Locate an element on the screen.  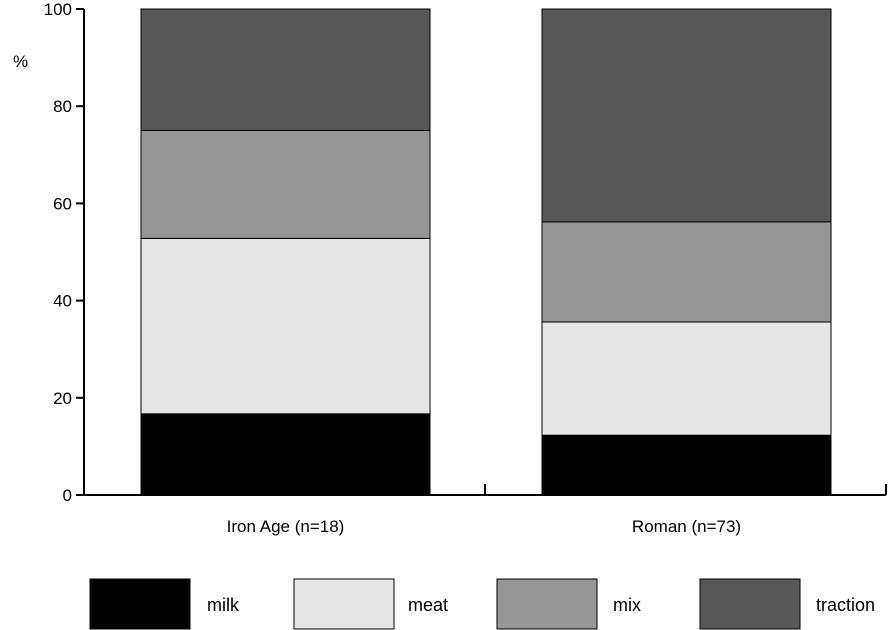
legend-swatch-meat is located at coordinates (344, 604).